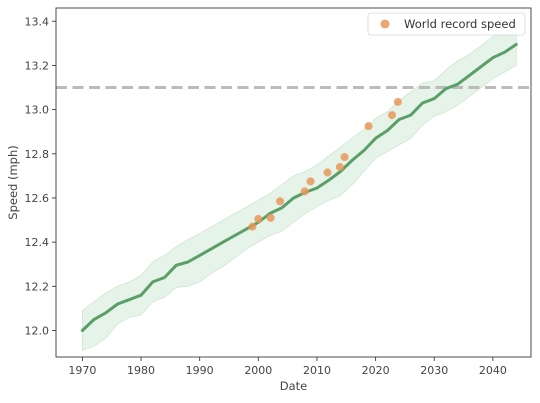 This screenshot has width=540, height=403. What do you see at coordinates (37, 110) in the screenshot?
I see `y-tick-label: 13.0` at bounding box center [37, 110].